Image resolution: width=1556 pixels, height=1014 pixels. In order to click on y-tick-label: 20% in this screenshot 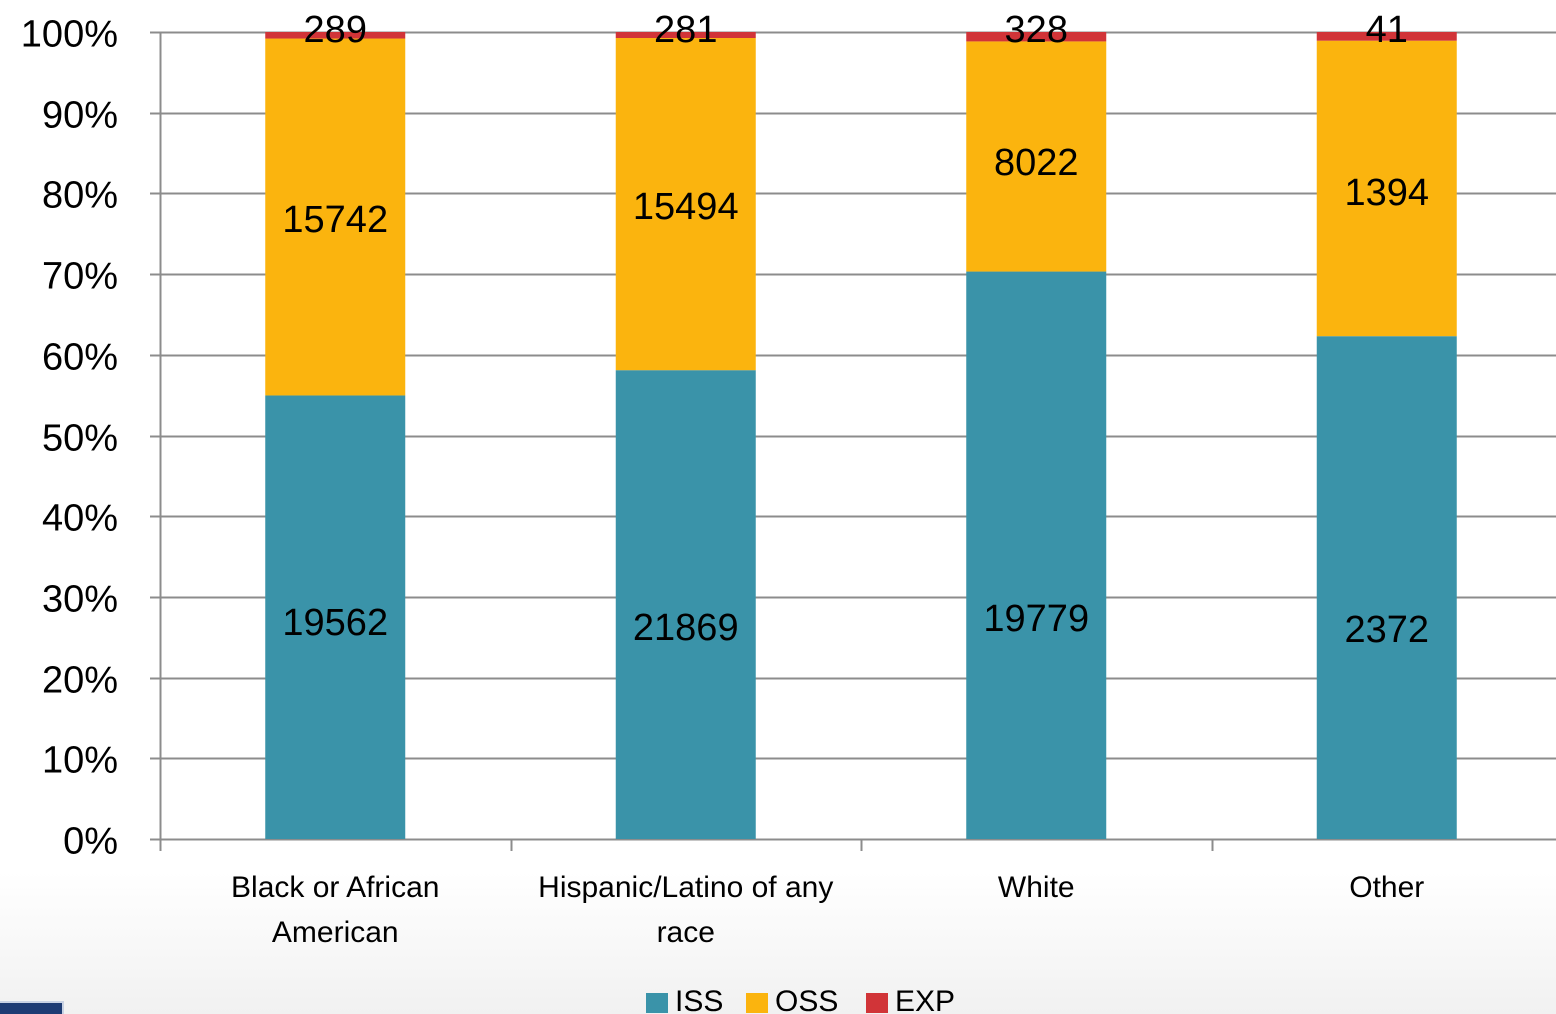, I will do `click(80, 681)`.